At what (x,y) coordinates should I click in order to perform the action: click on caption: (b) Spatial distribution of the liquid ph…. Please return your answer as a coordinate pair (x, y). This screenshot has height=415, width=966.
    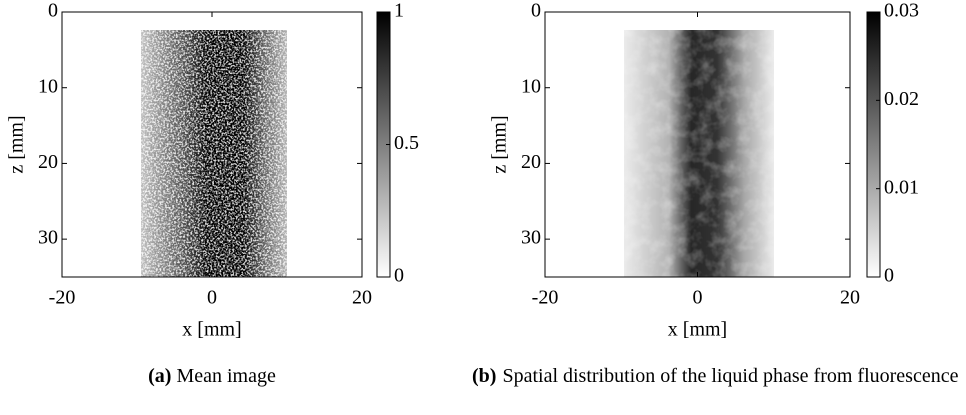
    Looking at the image, I should click on (717, 376).